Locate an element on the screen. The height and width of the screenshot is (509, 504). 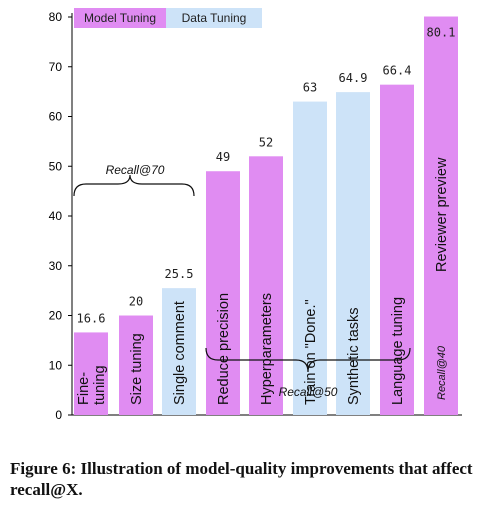
recall40-label-group: Recall@40 is located at coordinates (442, 372).